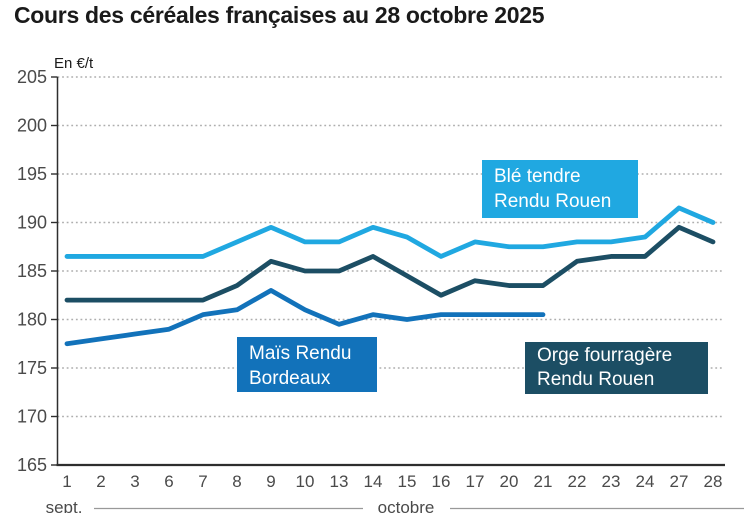 The image size is (747, 513). Describe the element at coordinates (32, 368) in the screenshot. I see `y-tick-label: 175` at that location.